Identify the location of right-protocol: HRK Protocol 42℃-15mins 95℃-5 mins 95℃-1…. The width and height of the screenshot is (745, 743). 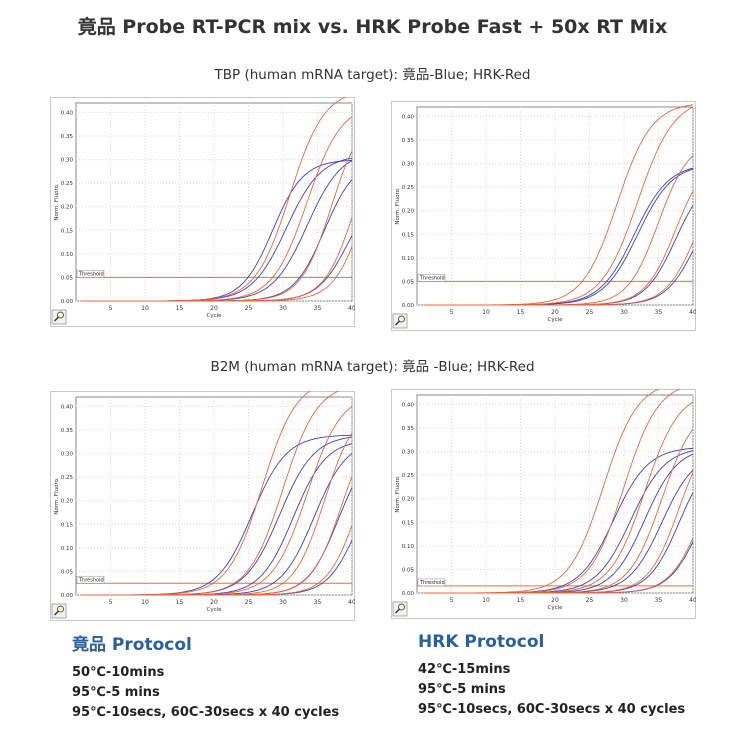
(551, 677).